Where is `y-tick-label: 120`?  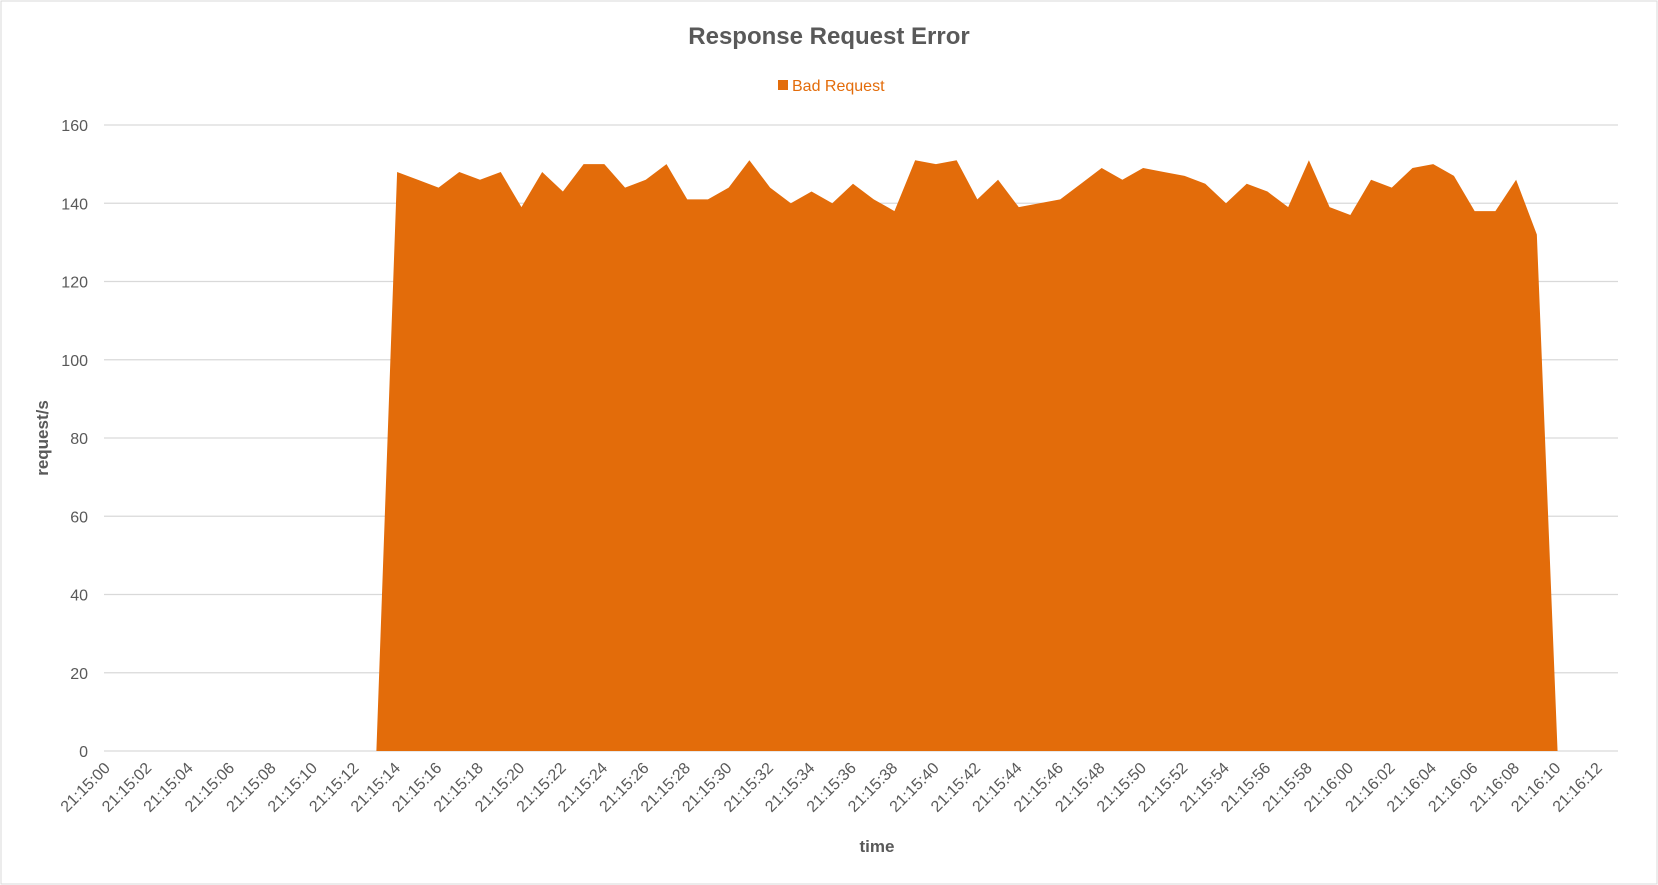 y-tick-label: 120 is located at coordinates (74, 283).